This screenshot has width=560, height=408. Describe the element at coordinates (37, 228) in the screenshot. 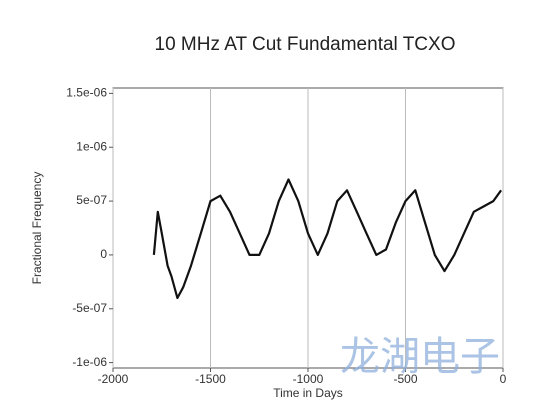

I see `y-axis-label: Fractional Frequency` at that location.